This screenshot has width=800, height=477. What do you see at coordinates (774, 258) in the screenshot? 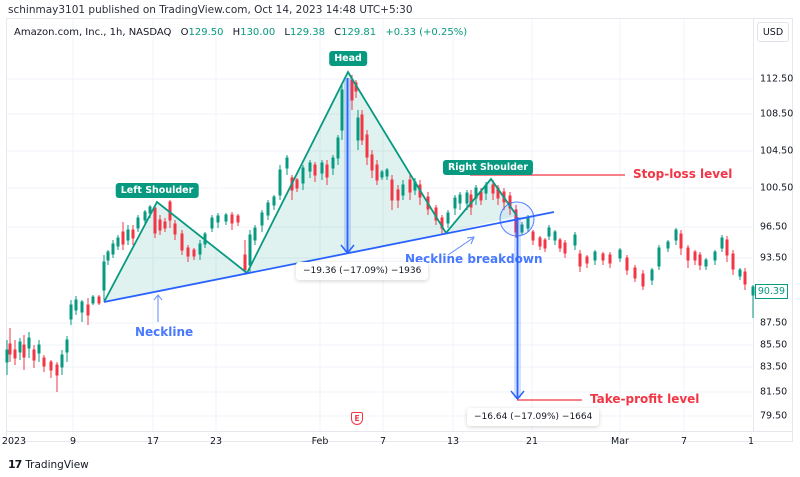
I see `price-tick: 93.50` at bounding box center [774, 258].